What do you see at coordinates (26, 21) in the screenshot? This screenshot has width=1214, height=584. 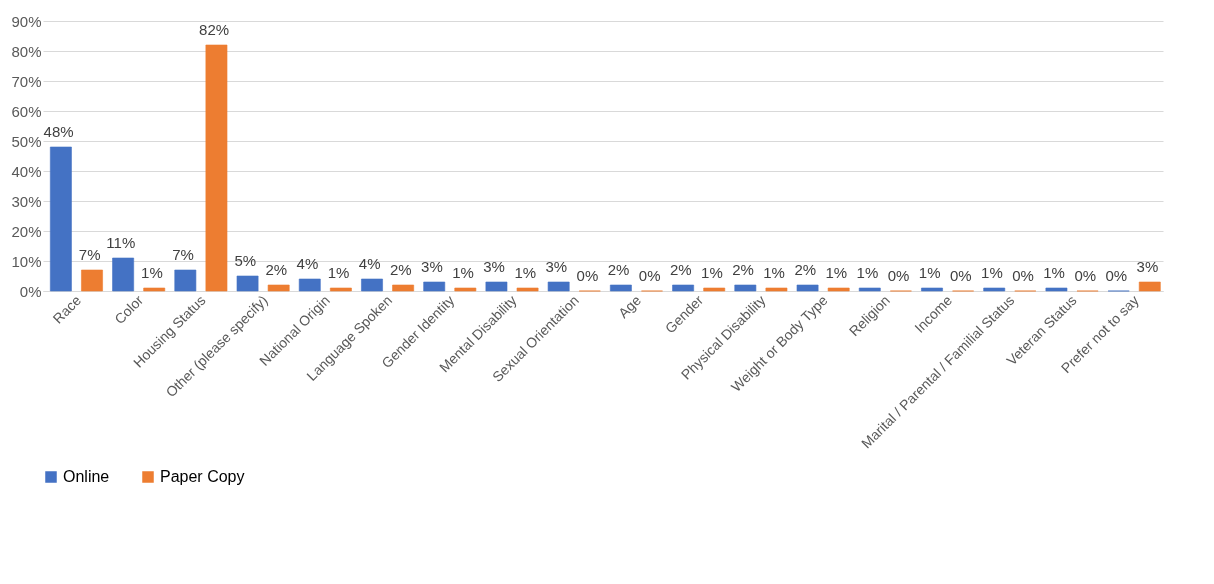 I see `y-tick-label: 90%` at bounding box center [26, 21].